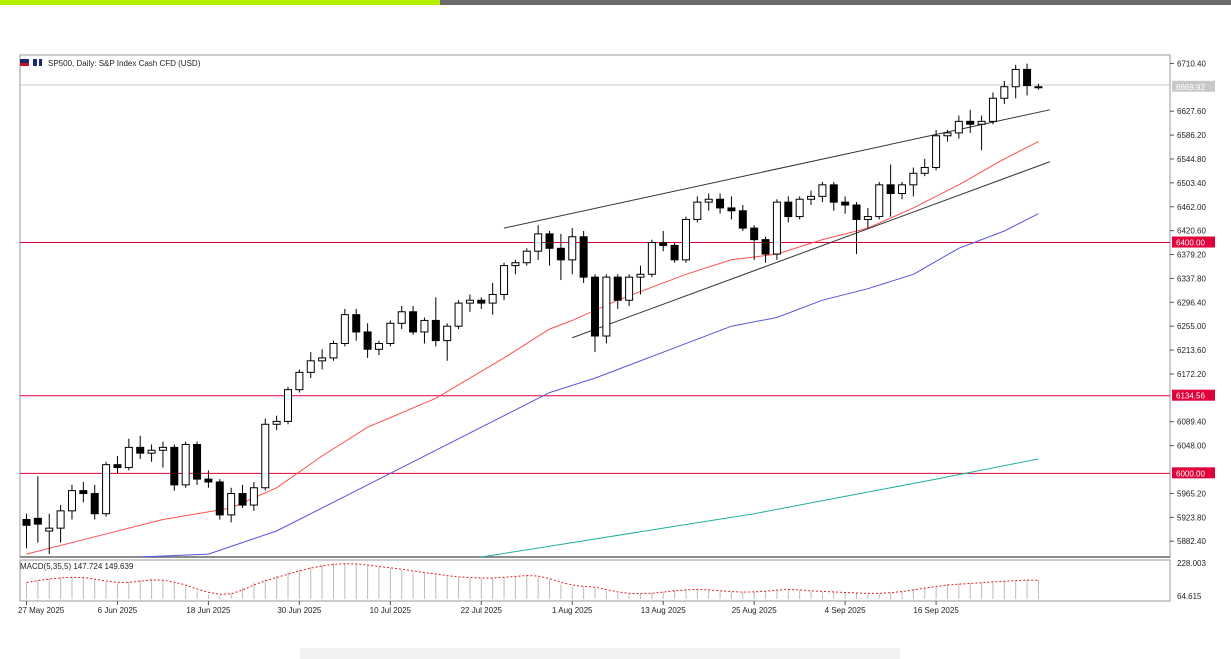  I want to click on x-tick-label: 22 Jul 2025, so click(482, 610).